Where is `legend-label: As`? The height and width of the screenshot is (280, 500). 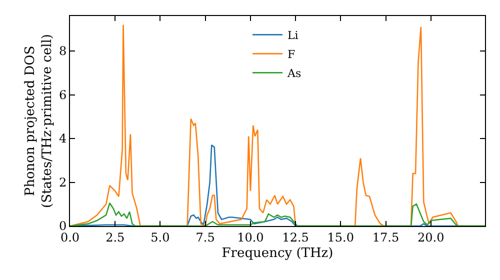 legend-label: As is located at coordinates (294, 73).